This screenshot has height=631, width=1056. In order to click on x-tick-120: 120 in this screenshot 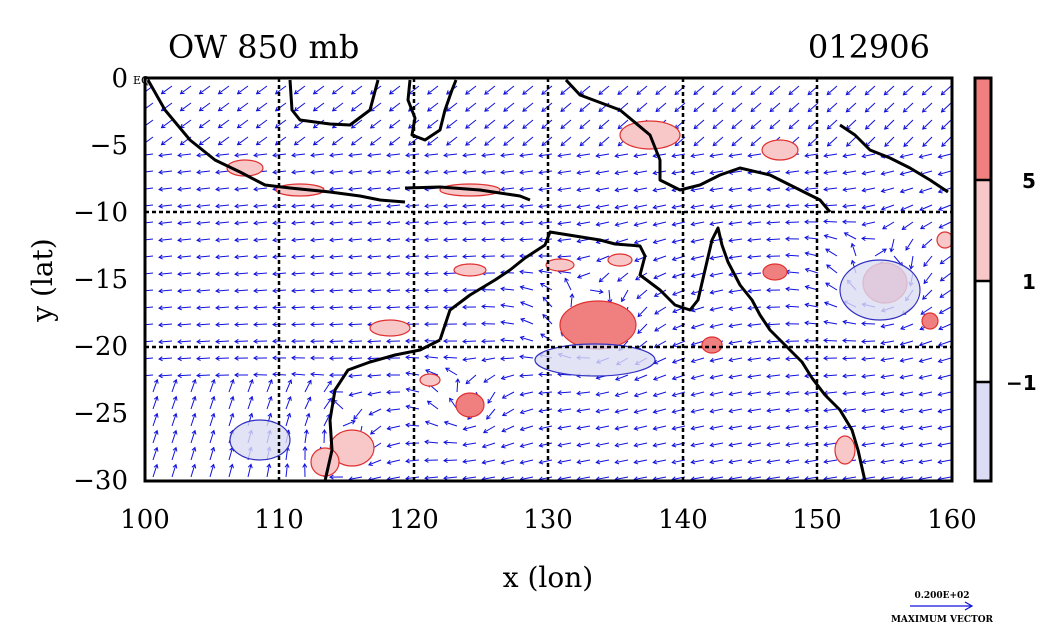, I will do `click(414, 520)`.